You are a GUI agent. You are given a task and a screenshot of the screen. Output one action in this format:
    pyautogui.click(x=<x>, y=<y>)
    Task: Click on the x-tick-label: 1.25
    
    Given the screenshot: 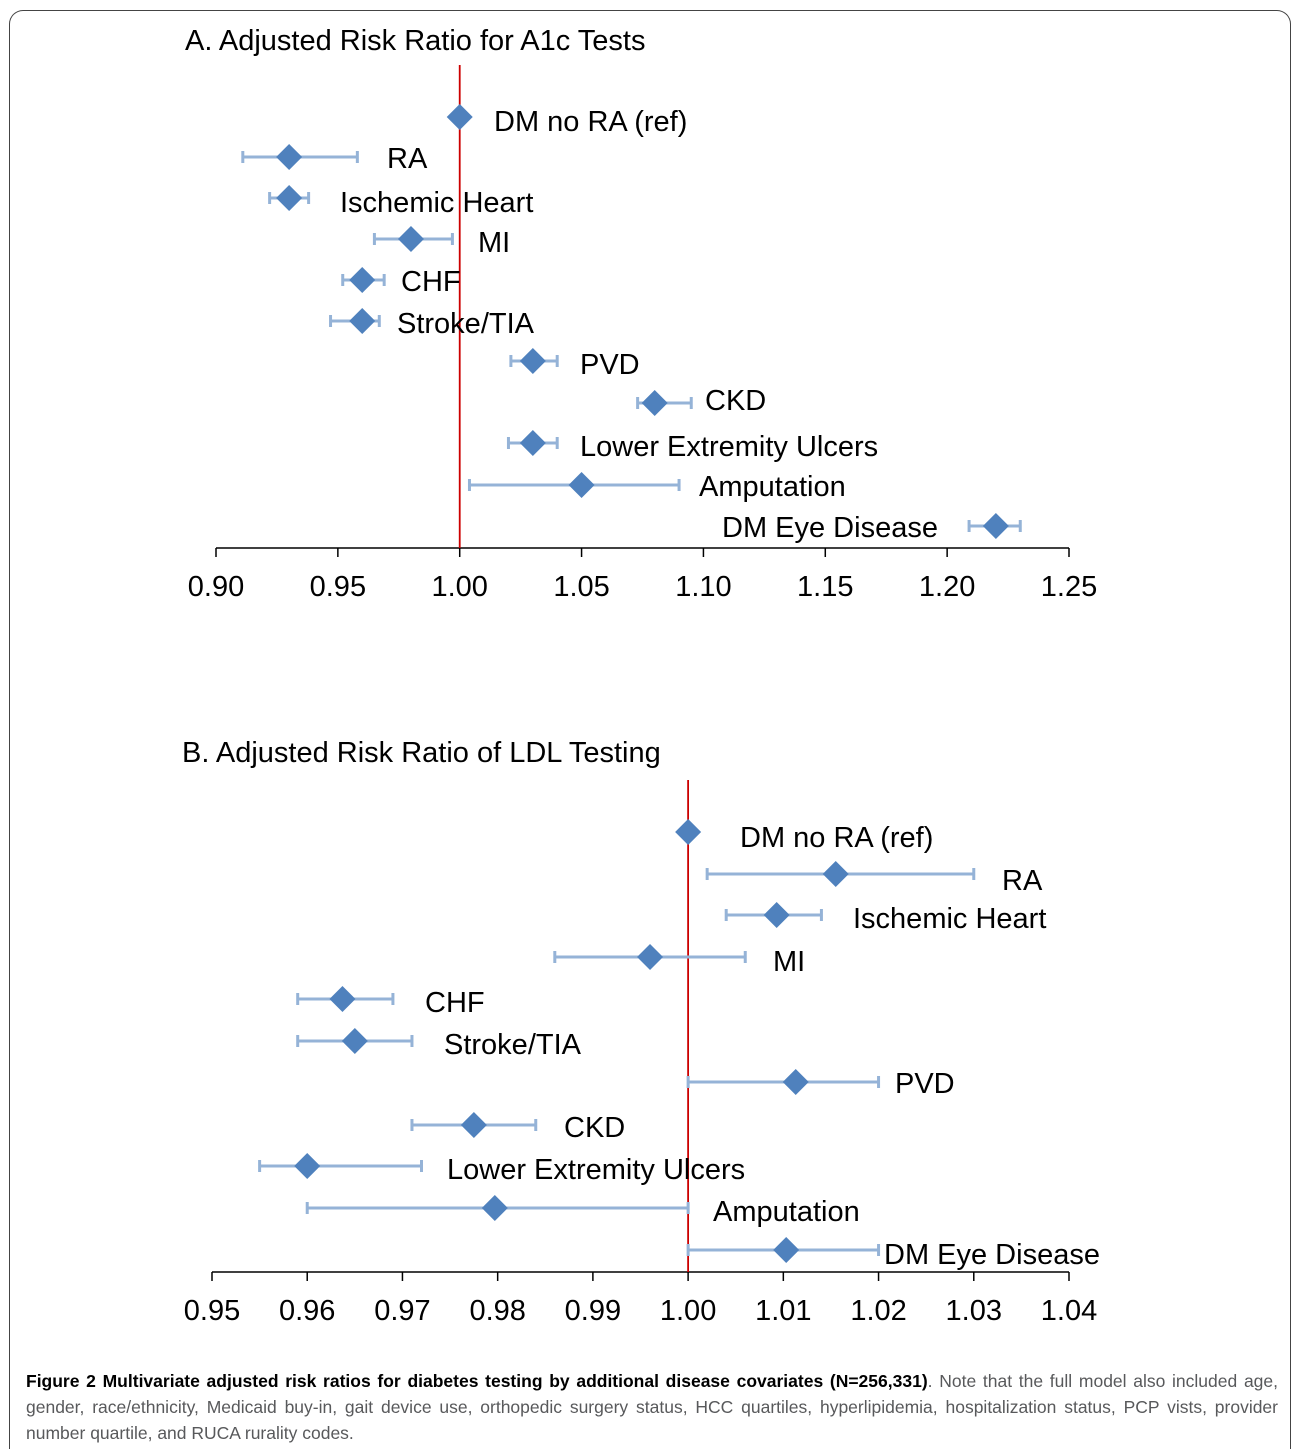 What is the action you would take?
    pyautogui.click(x=1069, y=587)
    